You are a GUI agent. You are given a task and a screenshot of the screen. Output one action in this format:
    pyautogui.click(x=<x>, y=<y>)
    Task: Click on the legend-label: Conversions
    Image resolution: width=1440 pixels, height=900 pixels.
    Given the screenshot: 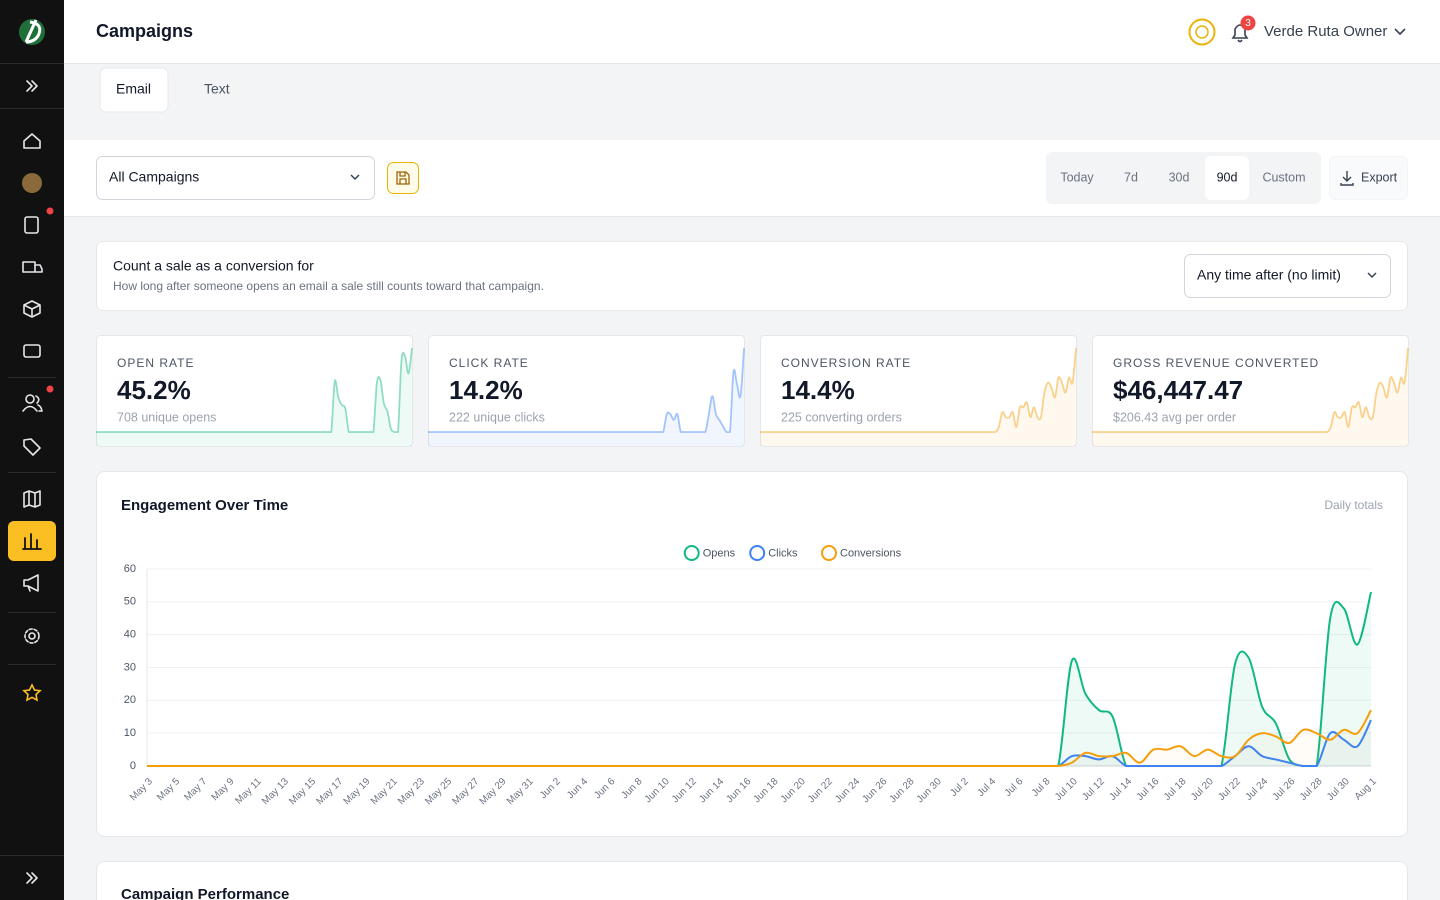 What is the action you would take?
    pyautogui.click(x=871, y=553)
    